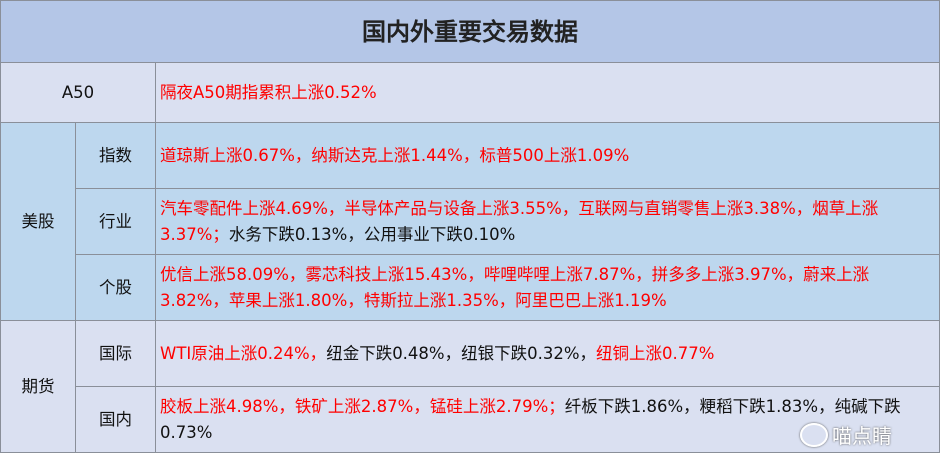  What do you see at coordinates (461, 353) in the screenshot?
I see `fall-text: 纽金下跌0.48%，纽银下跌0.32%，` at bounding box center [461, 353].